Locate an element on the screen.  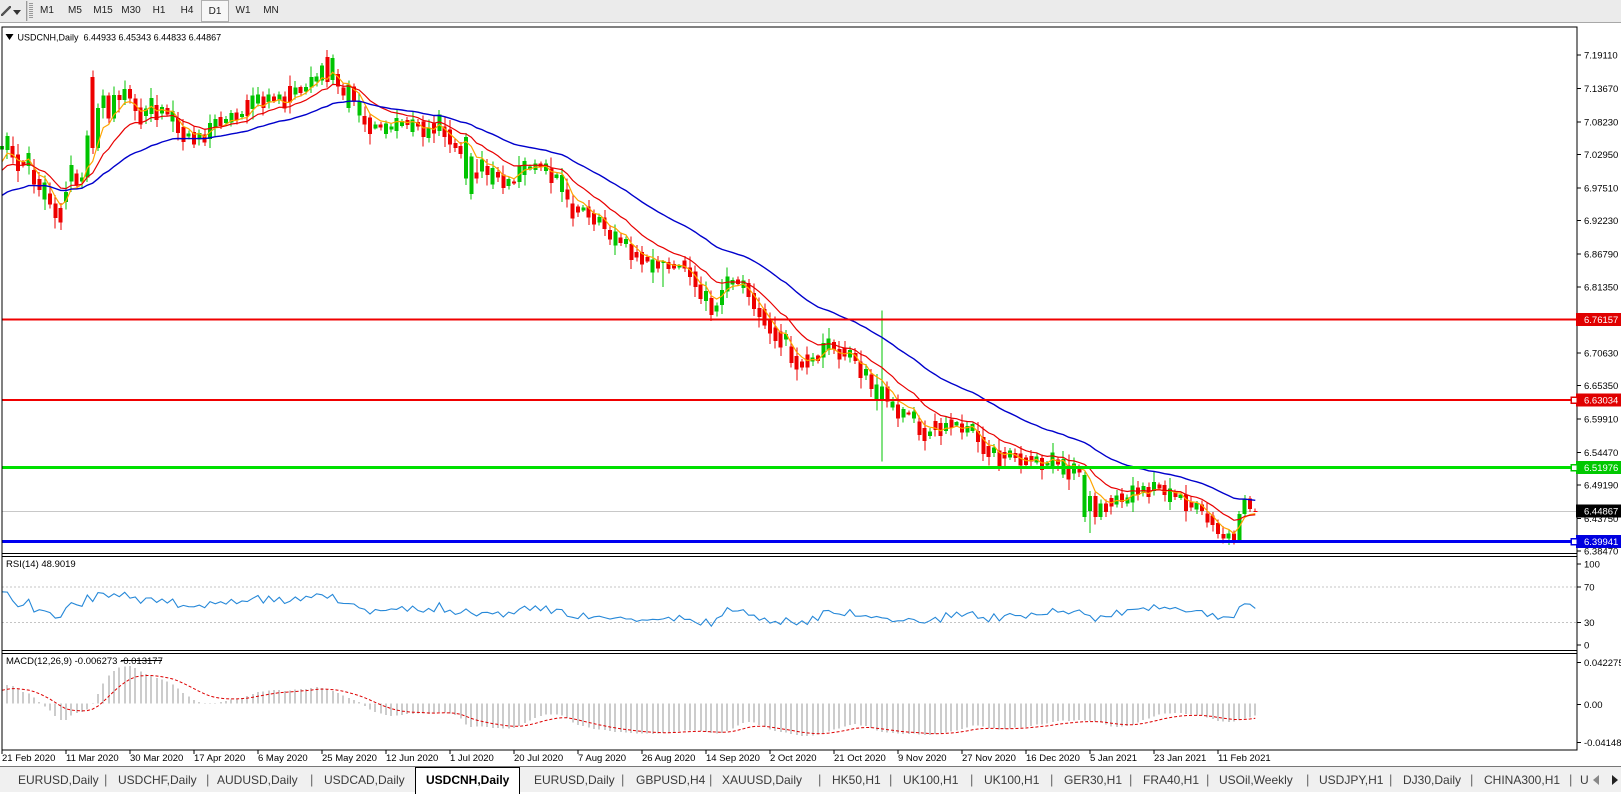
svg-text: 6.44867 is located at coordinates (1601, 512).